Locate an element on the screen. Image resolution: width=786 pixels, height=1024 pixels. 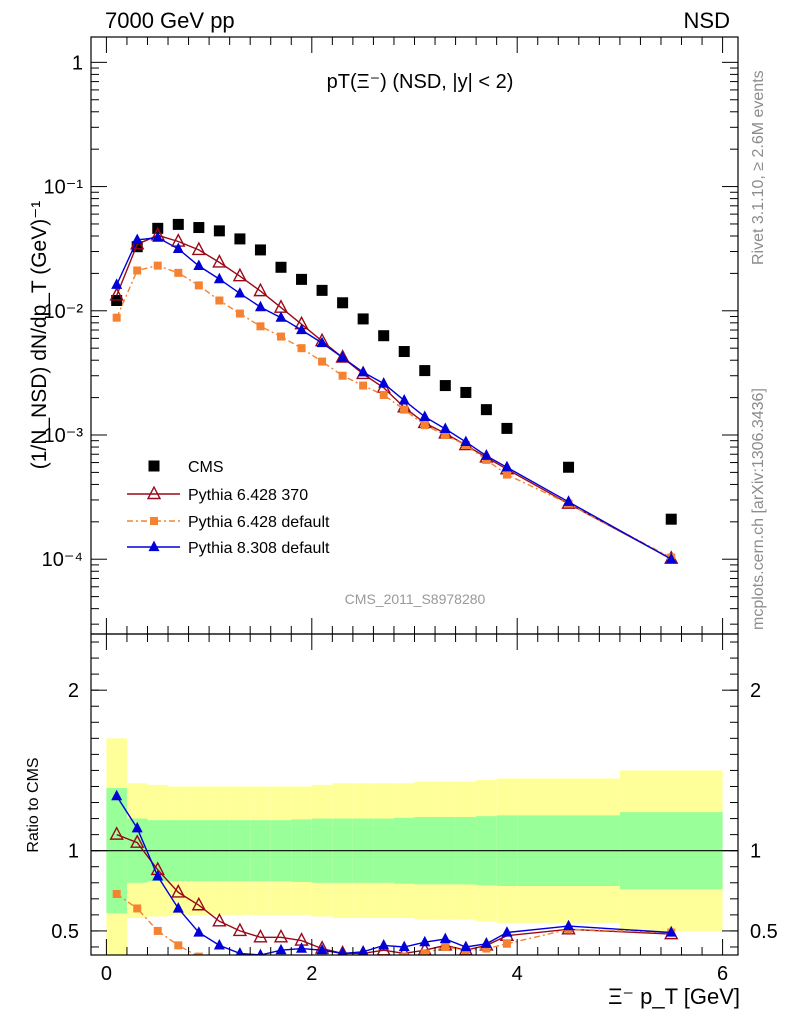
legend-entry-0: CMS is located at coordinates (206, 467).